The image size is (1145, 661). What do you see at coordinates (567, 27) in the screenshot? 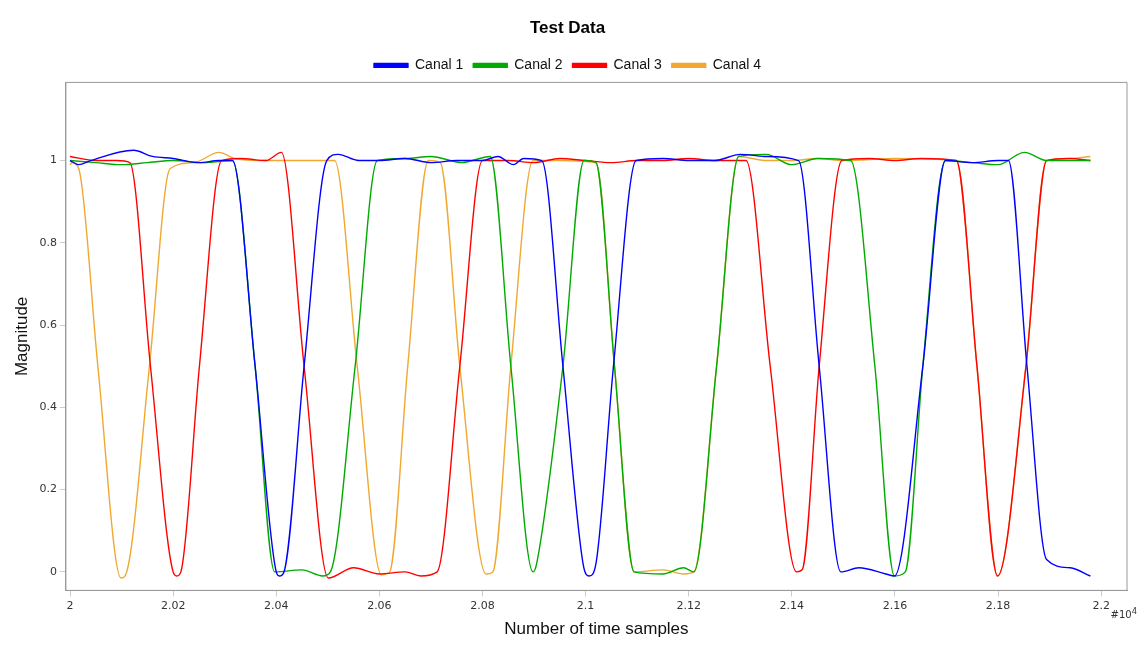
I see `chart-title: Test Data` at bounding box center [567, 27].